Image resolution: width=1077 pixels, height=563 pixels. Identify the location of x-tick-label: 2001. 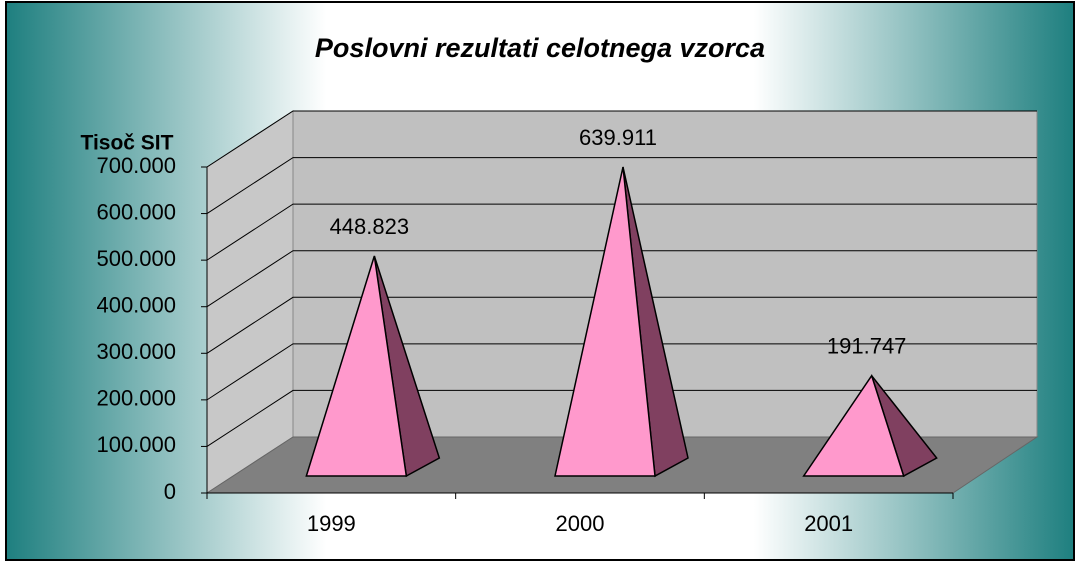
(828, 523).